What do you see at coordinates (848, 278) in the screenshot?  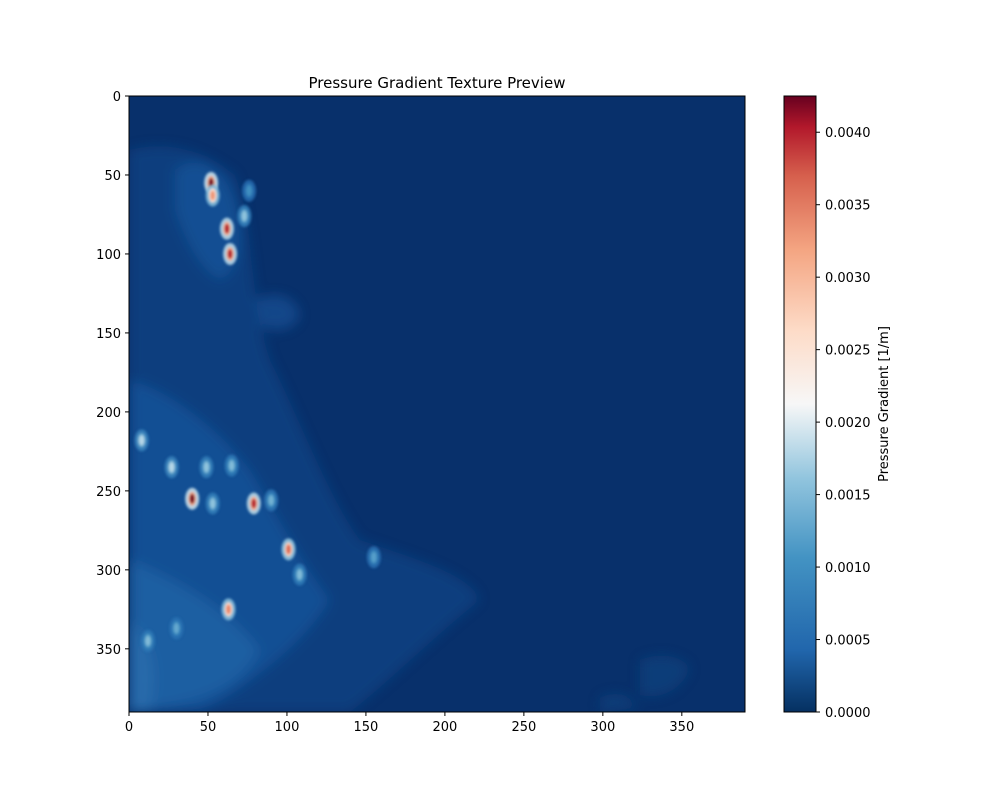 I see `colorbar-tick-label: 0.0030` at bounding box center [848, 278].